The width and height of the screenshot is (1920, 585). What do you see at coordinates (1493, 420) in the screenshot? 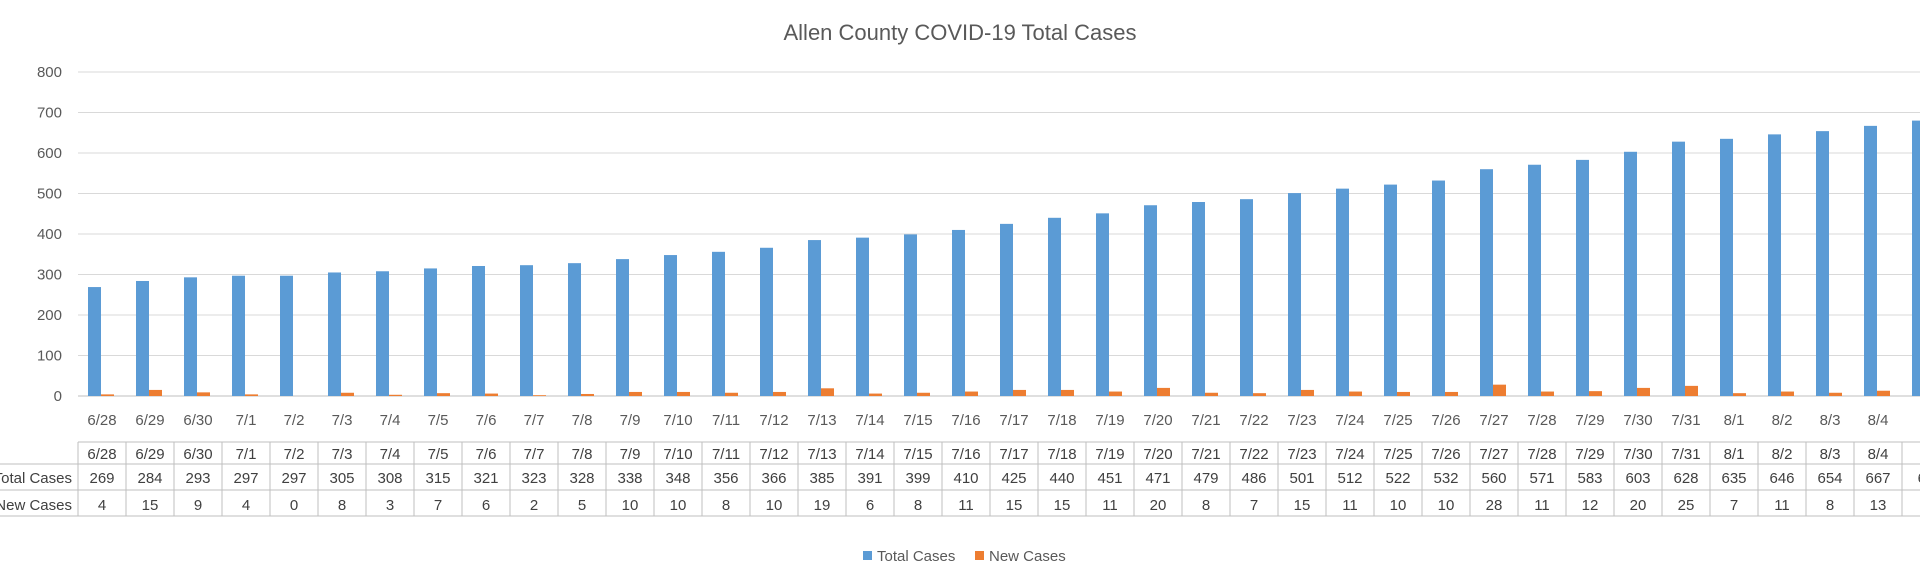
I see `x-tick-label: 7/27` at bounding box center [1493, 420].